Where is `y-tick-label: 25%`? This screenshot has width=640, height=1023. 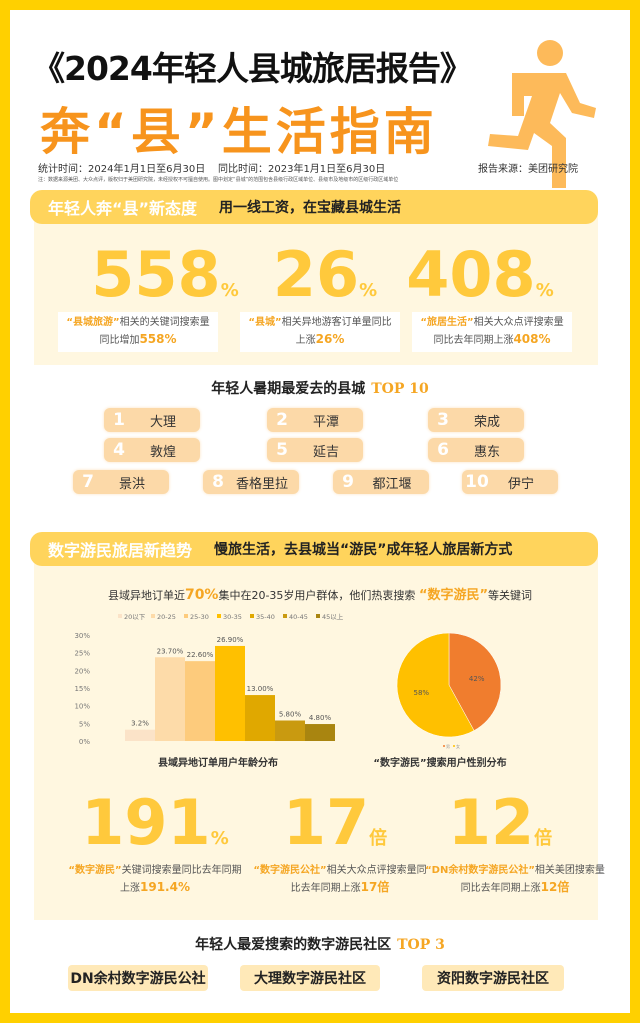
y-tick-label: 25% is located at coordinates (82, 654).